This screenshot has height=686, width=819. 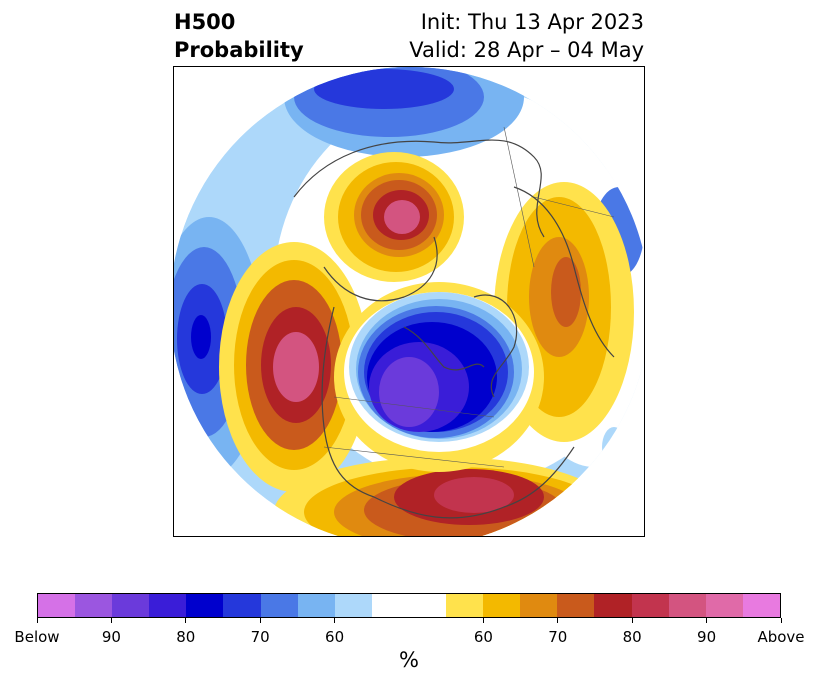 What do you see at coordinates (239, 50) in the screenshot?
I see `title-line-probability: Probability` at bounding box center [239, 50].